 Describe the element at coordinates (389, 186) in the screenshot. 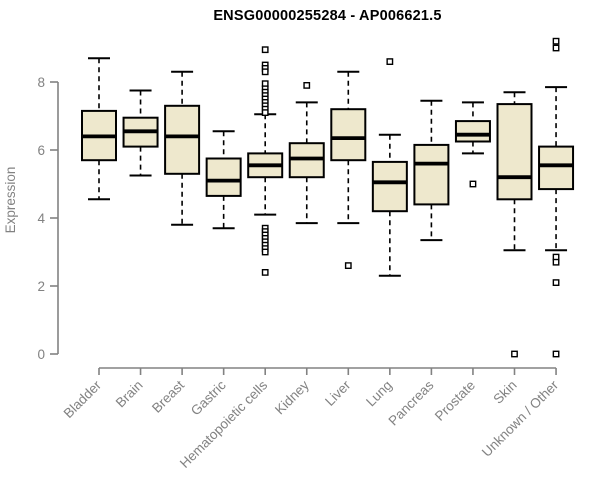

I see `box-lung` at that location.